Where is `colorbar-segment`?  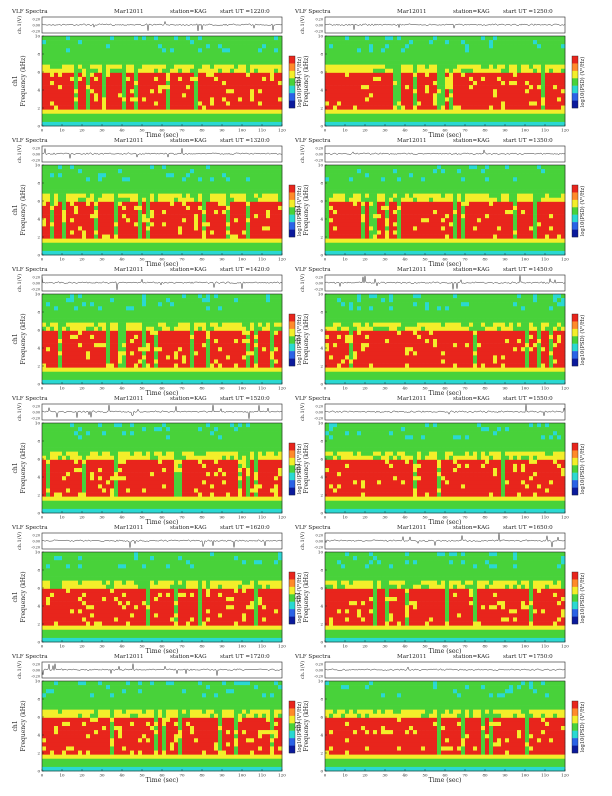
colorbar-segment is located at coordinates (292, 234).